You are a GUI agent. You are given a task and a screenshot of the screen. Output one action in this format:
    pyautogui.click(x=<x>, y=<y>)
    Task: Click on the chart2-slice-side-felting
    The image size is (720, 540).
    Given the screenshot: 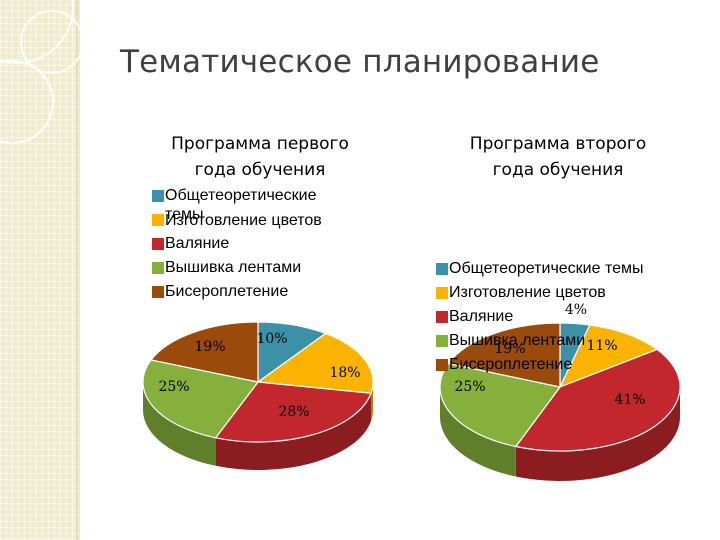 What is the action you would take?
    pyautogui.click(x=597, y=434)
    